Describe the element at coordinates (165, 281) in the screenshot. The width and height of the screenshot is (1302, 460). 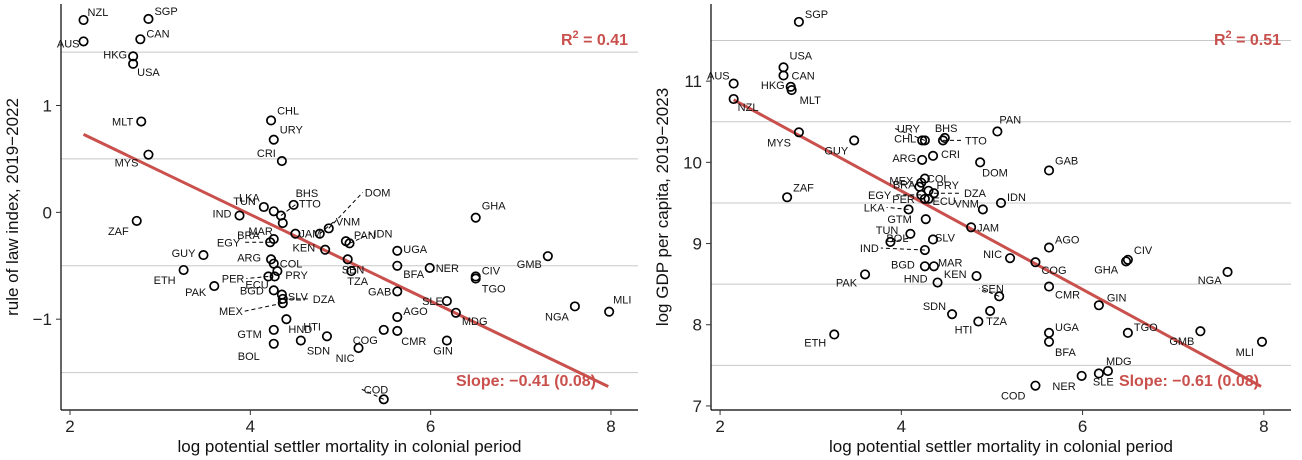
I see `point-label: ETH` at that location.